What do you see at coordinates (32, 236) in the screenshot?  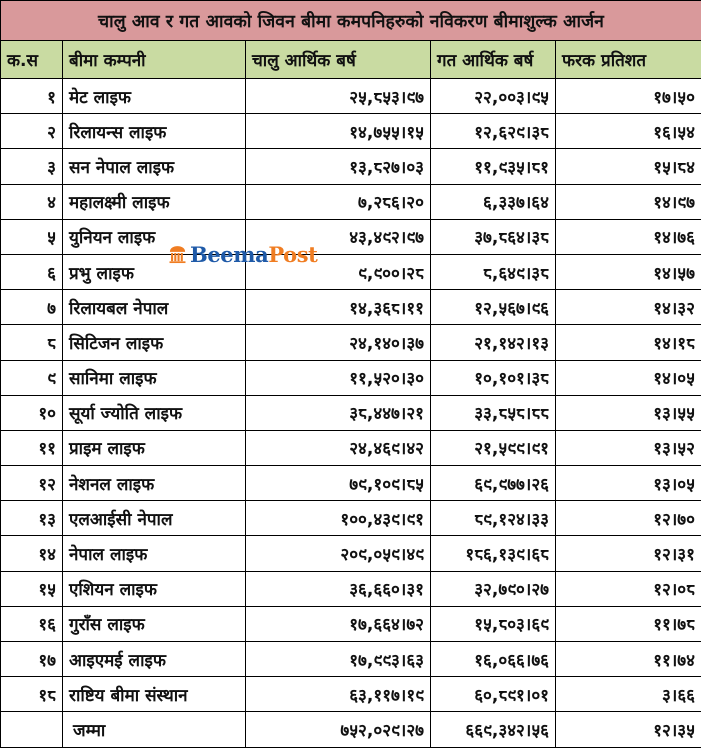 I see `cell-sn: ५` at bounding box center [32, 236].